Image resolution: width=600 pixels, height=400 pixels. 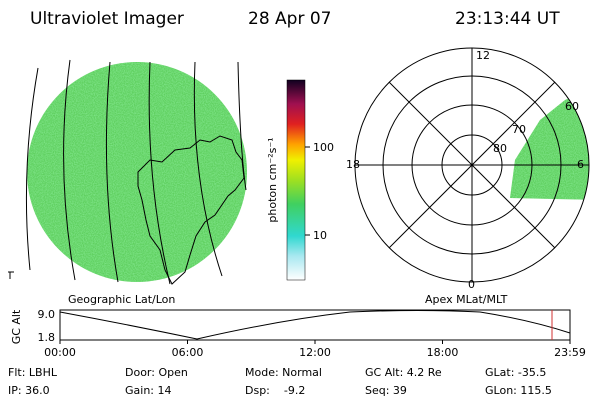 What do you see at coordinates (353, 164) in the screenshot?
I see `hour-label: 18` at bounding box center [353, 164].